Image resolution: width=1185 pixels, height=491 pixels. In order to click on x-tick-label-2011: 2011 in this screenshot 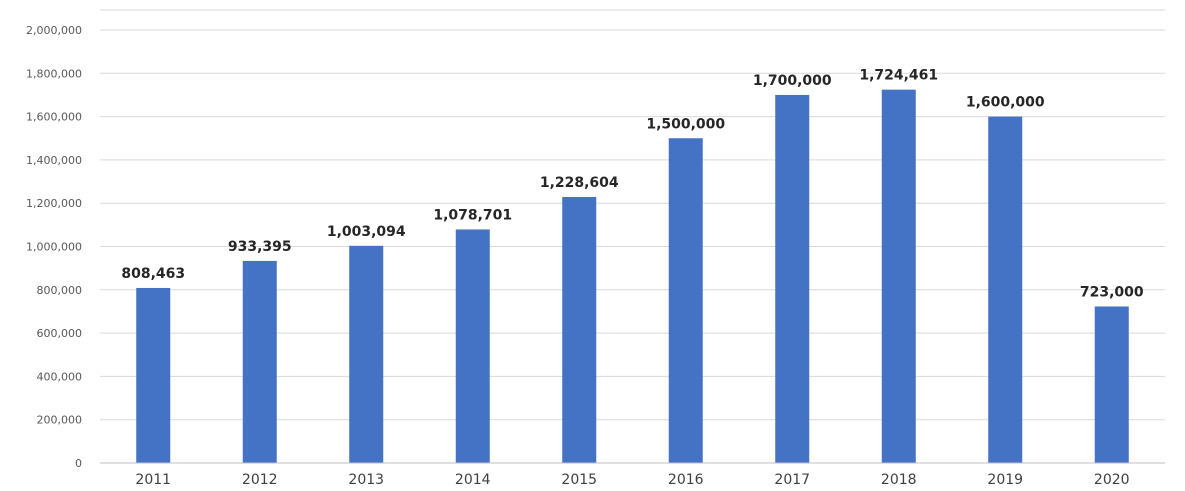, I will do `click(153, 480)`.